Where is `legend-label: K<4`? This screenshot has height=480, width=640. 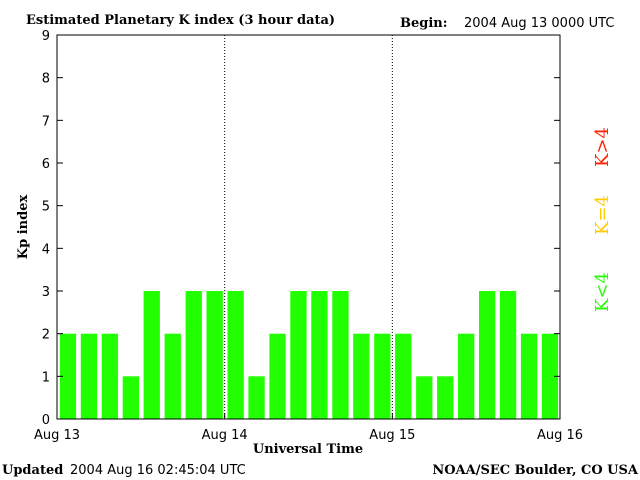
legend-label: K<4 is located at coordinates (602, 292).